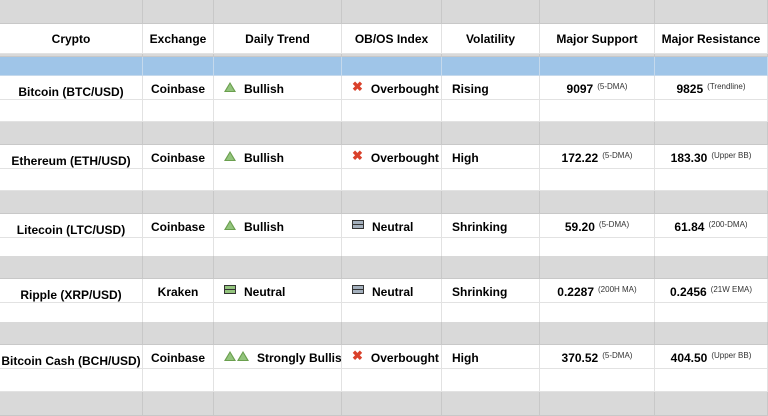  What do you see at coordinates (178, 291) in the screenshot?
I see `exchange-cell: Kraken` at bounding box center [178, 291].